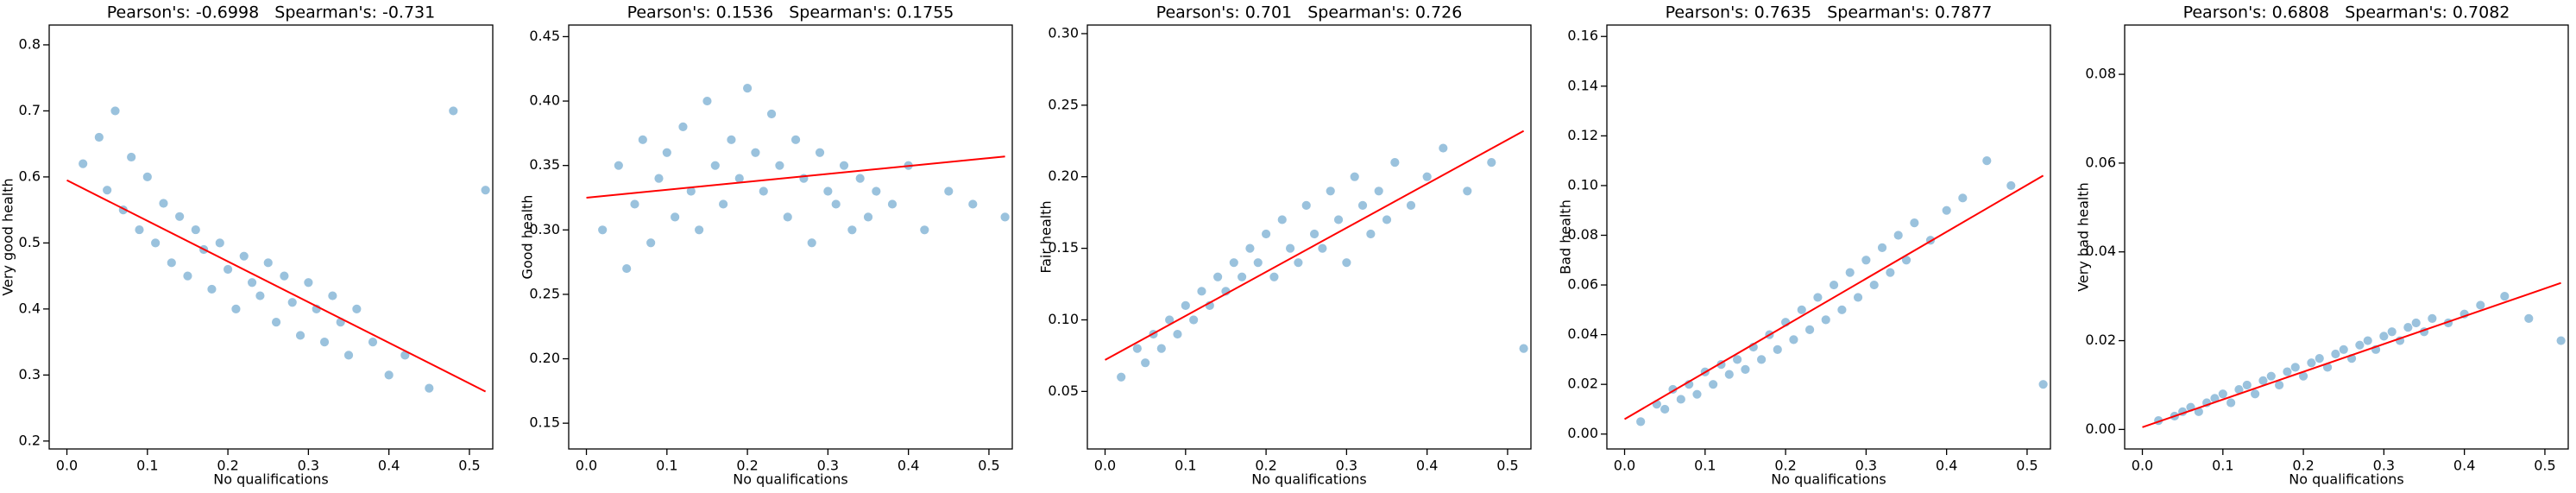 The height and width of the screenshot is (493, 2576). I want to click on y-tick-label: 0.10, so click(1583, 184).